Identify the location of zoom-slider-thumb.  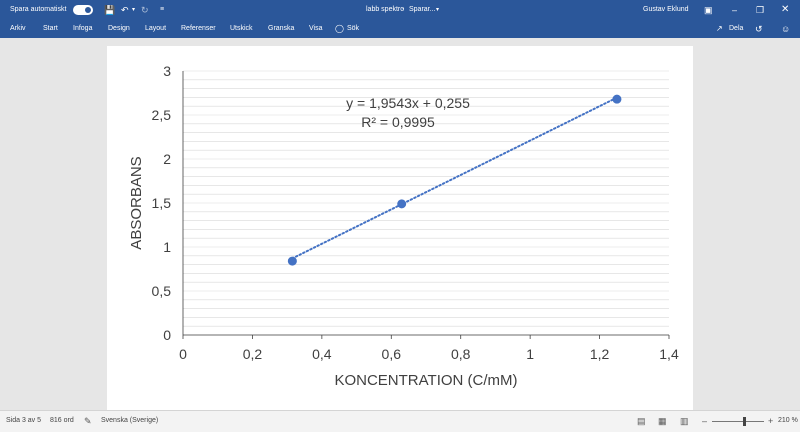
(745, 421).